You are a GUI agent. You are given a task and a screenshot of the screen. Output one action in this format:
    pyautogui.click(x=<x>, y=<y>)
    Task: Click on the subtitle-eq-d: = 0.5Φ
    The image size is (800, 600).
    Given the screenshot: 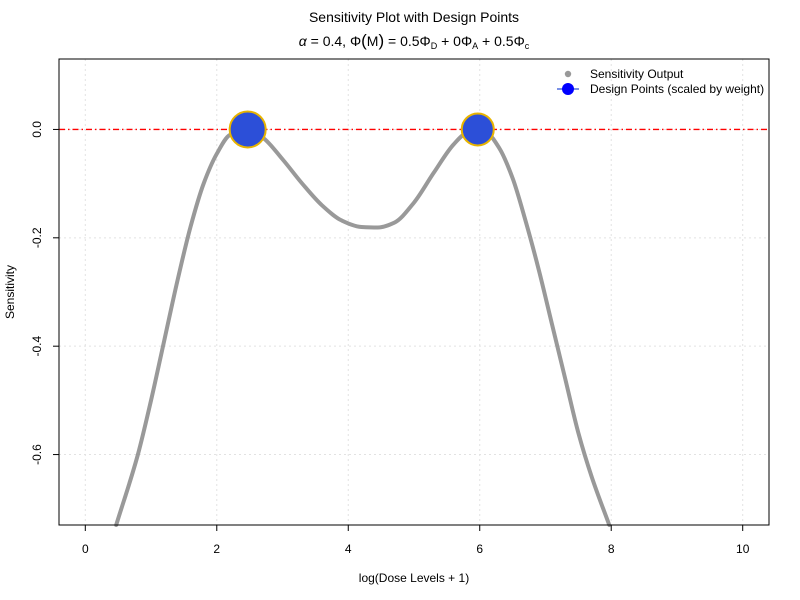 What is the action you would take?
    pyautogui.click(x=407, y=41)
    